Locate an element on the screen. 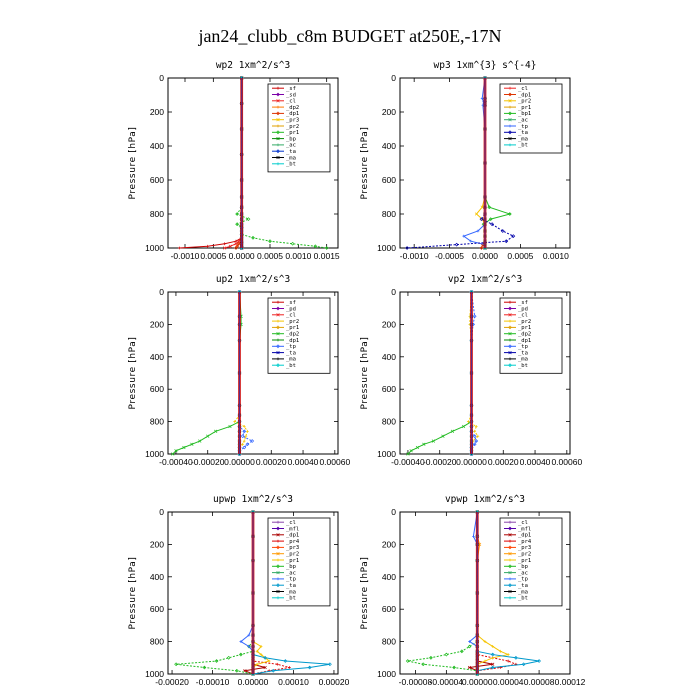  legend-box is located at coordinates (299, 335).